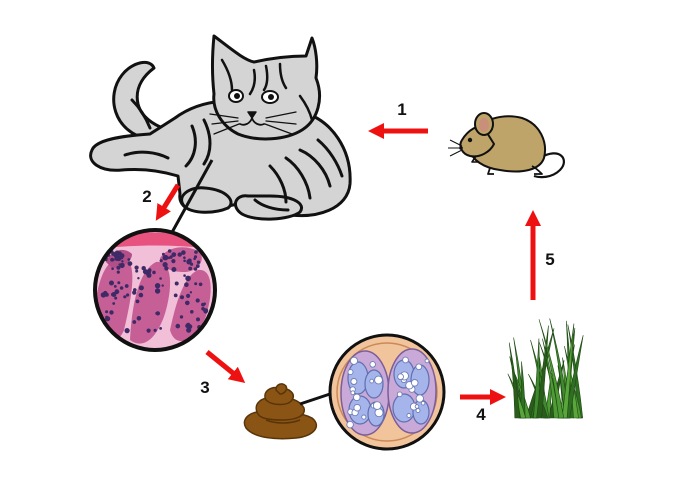 Image resolution: width=684 pixels, height=484 pixels. What do you see at coordinates (280, 411) in the screenshot?
I see `feces-icon` at bounding box center [280, 411].